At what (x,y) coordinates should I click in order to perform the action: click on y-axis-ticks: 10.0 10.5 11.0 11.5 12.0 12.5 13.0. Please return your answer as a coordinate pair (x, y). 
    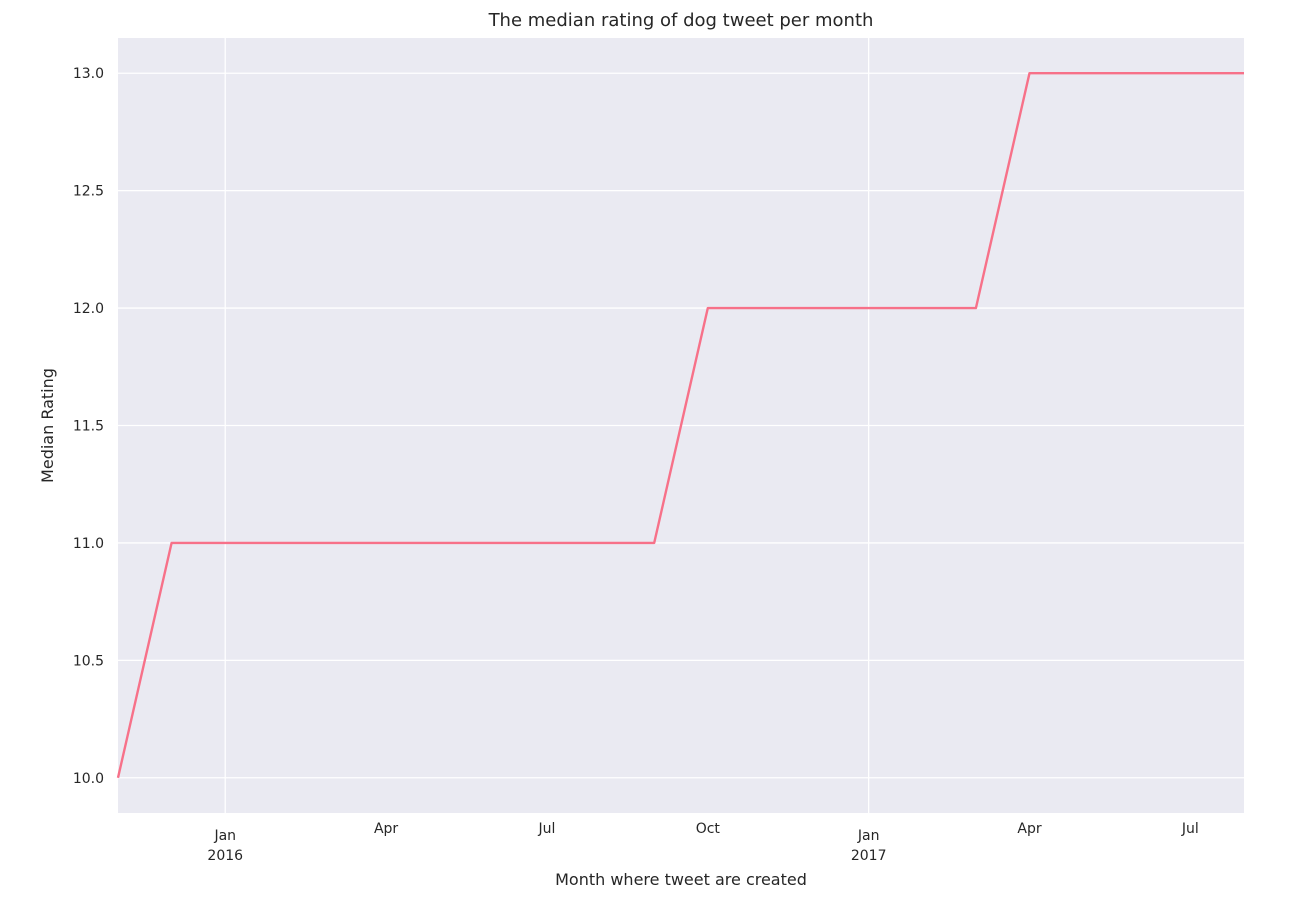
    Looking at the image, I should click on (88, 426).